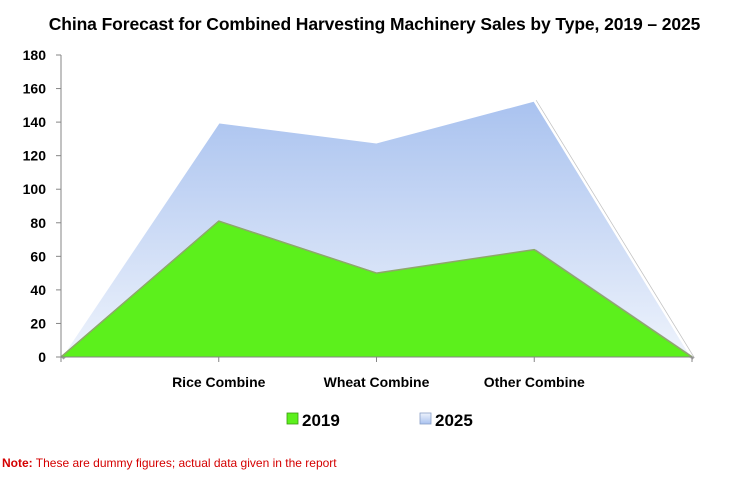  I want to click on legend-label-2019: 2019, so click(321, 420).